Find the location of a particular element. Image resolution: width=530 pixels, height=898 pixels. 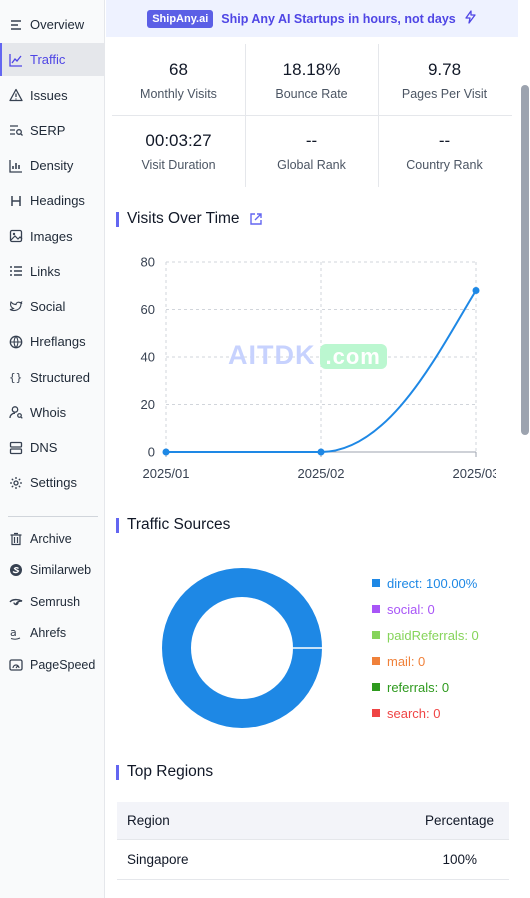

sidebar-item-label: Archive is located at coordinates (51, 538).